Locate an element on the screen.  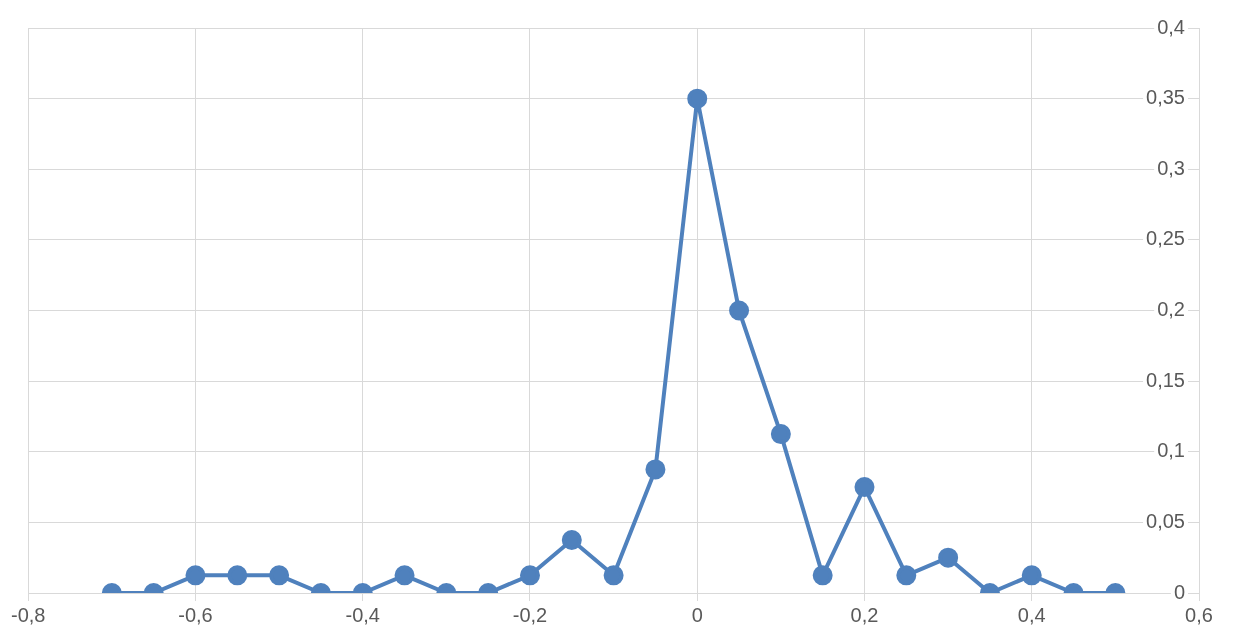
x-tick-label: 0,6 is located at coordinates (1199, 614).